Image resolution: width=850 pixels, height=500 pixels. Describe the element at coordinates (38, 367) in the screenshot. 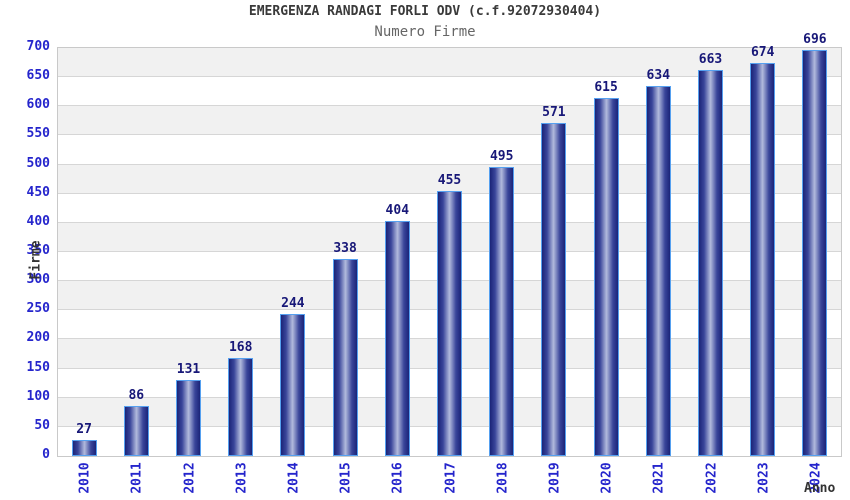

I see `y-tick-label: 150` at that location.